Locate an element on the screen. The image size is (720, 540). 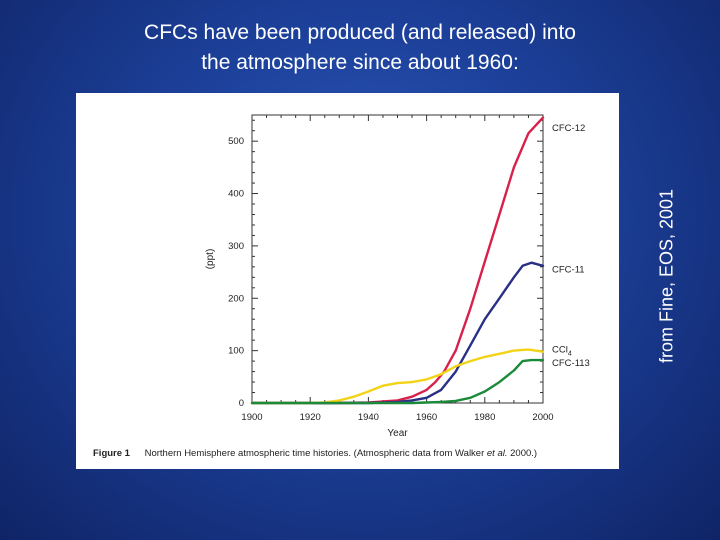
slide-title-line-2: the atmosphere since about 1960: is located at coordinates (360, 62).